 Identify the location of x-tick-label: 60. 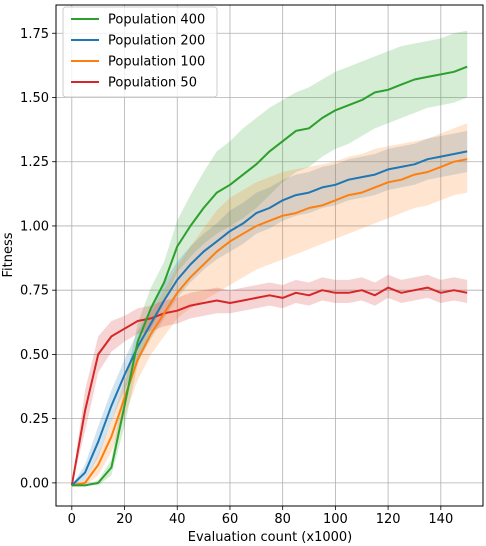
(230, 519).